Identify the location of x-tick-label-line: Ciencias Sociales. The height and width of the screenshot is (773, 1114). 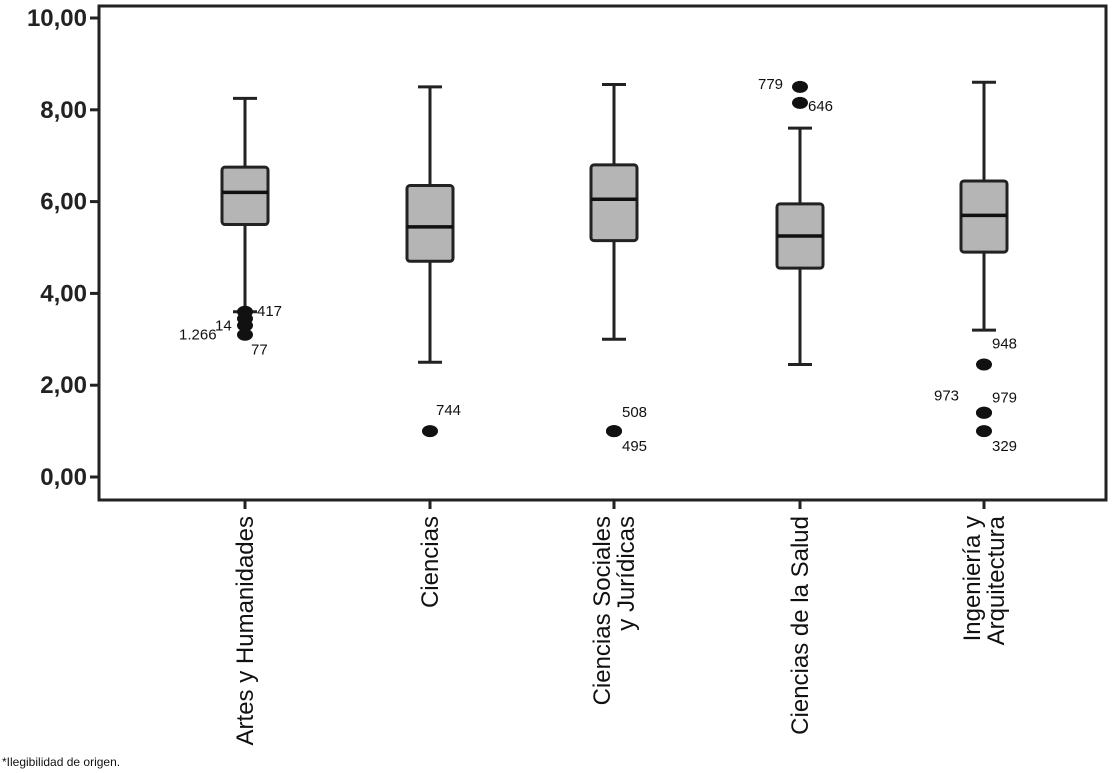
(602, 610).